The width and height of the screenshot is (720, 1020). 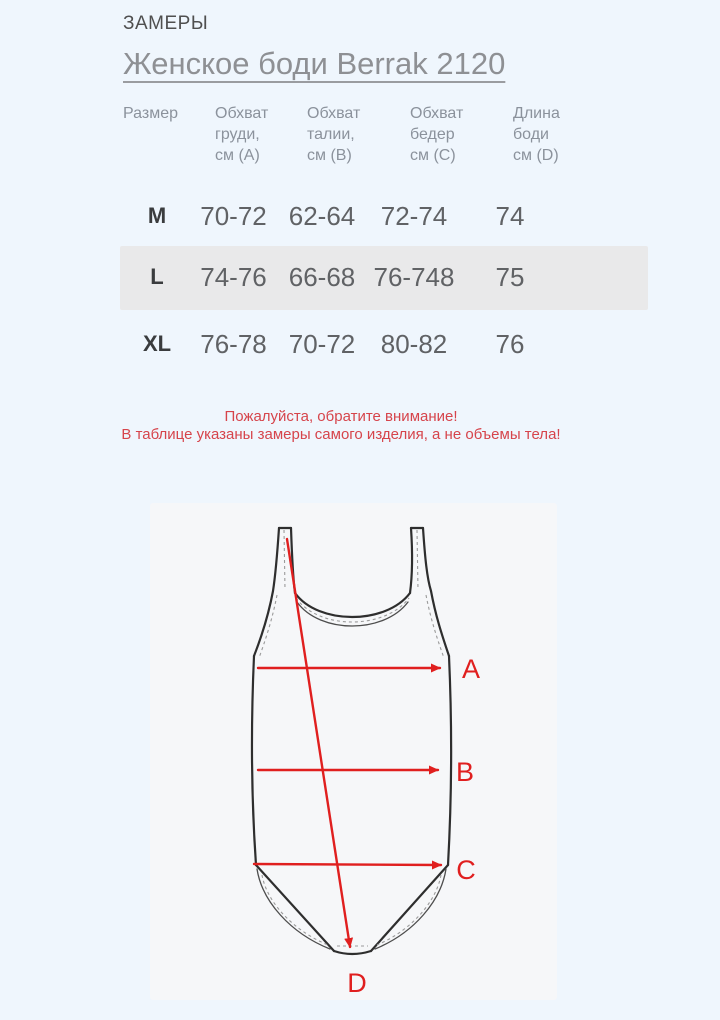 What do you see at coordinates (510, 276) in the screenshot?
I see `length-cell: 75` at bounding box center [510, 276].